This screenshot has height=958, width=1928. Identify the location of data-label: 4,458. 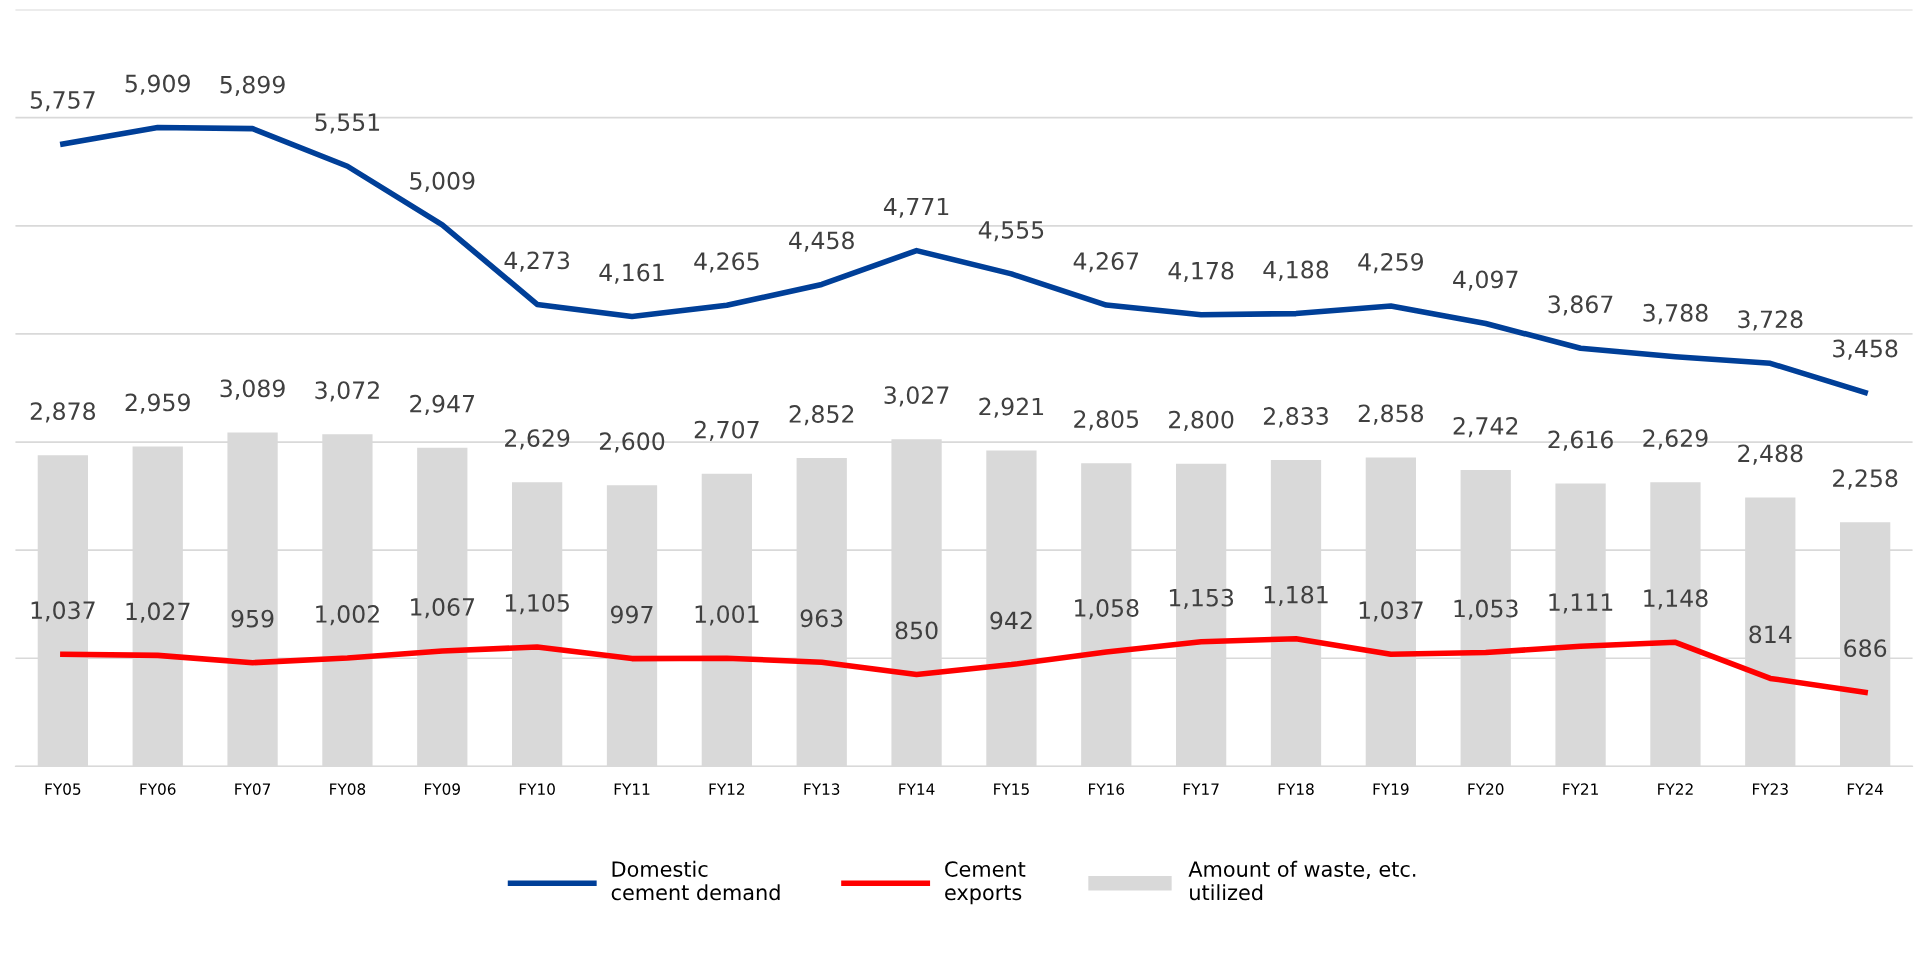
(821, 241).